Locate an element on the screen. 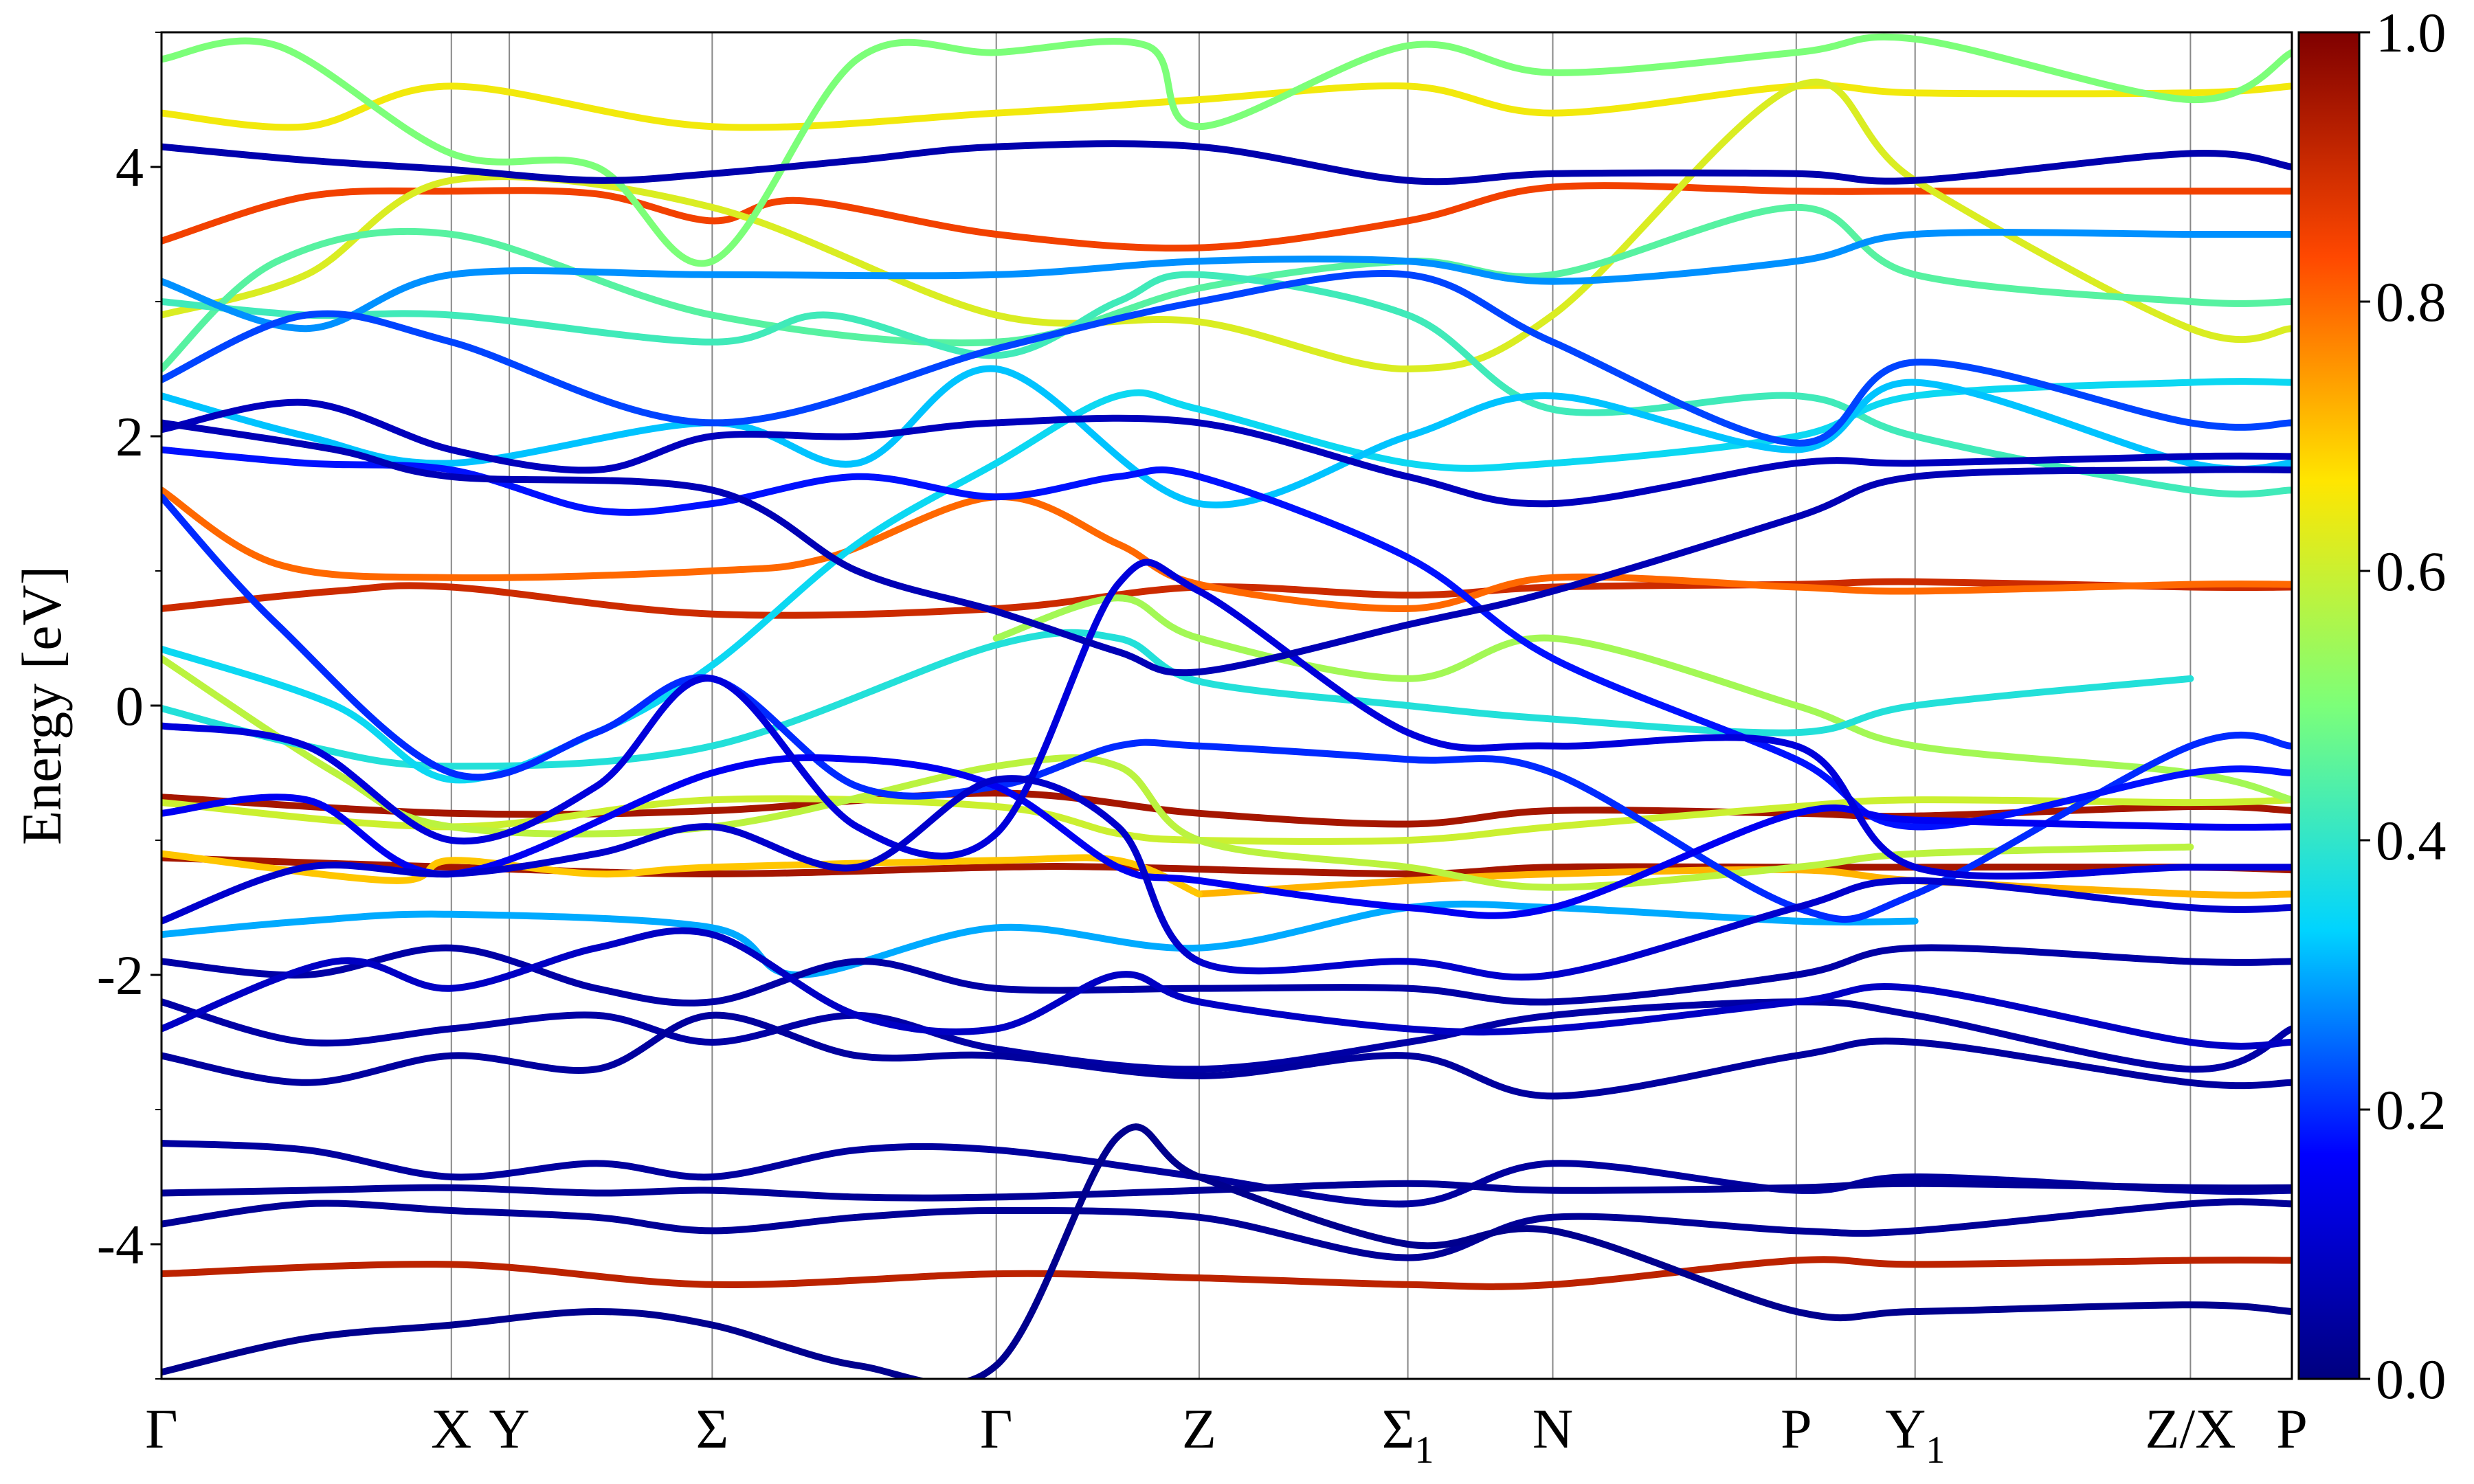  y-tick-label: 4 is located at coordinates (129, 167).